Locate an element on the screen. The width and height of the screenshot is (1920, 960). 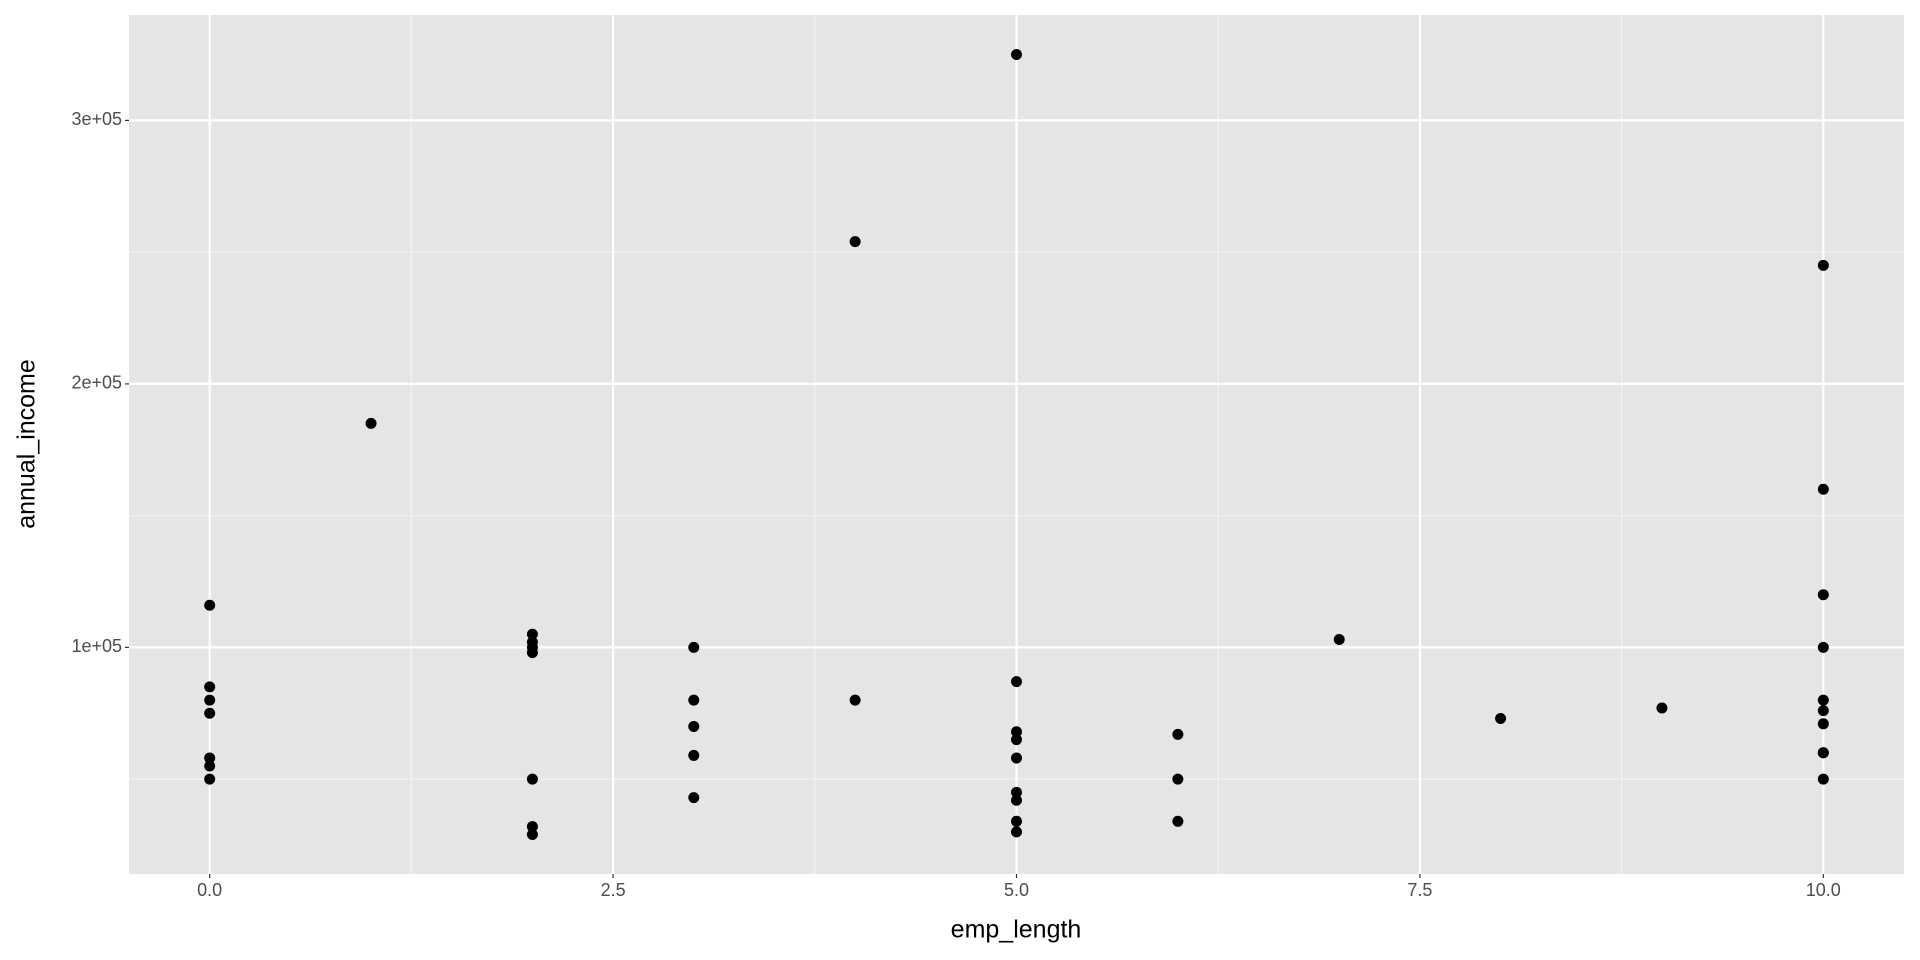
x-tick-label: 5.0 is located at coordinates (1016, 890).